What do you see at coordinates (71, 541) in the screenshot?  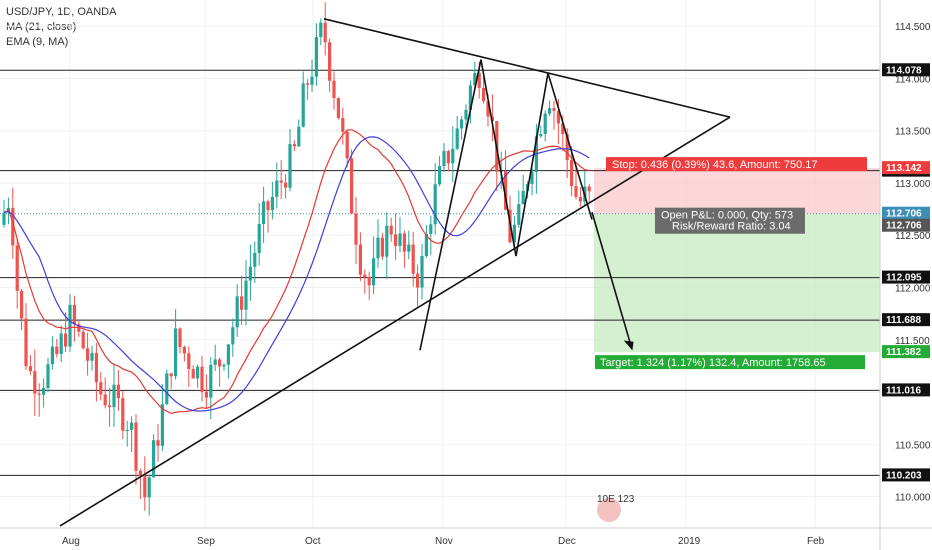 I see `time-tick-label: Aug` at bounding box center [71, 541].